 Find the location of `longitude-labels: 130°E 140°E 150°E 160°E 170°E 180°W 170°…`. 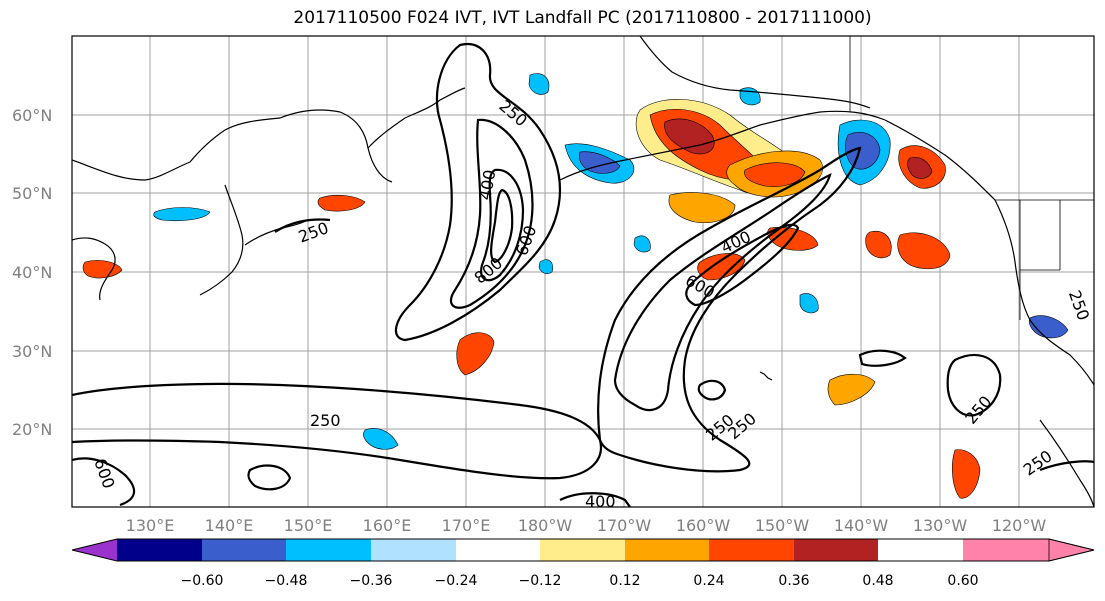

longitude-labels: 130°E 140°E 150°E 160°E 170°E 180°W 170°… is located at coordinates (586, 525).